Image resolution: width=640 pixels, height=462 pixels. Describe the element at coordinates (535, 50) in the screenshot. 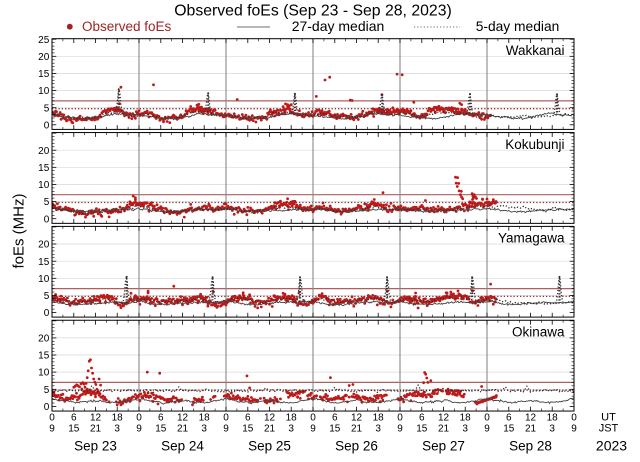

I see `svg-text: Wakkanai` at that location.